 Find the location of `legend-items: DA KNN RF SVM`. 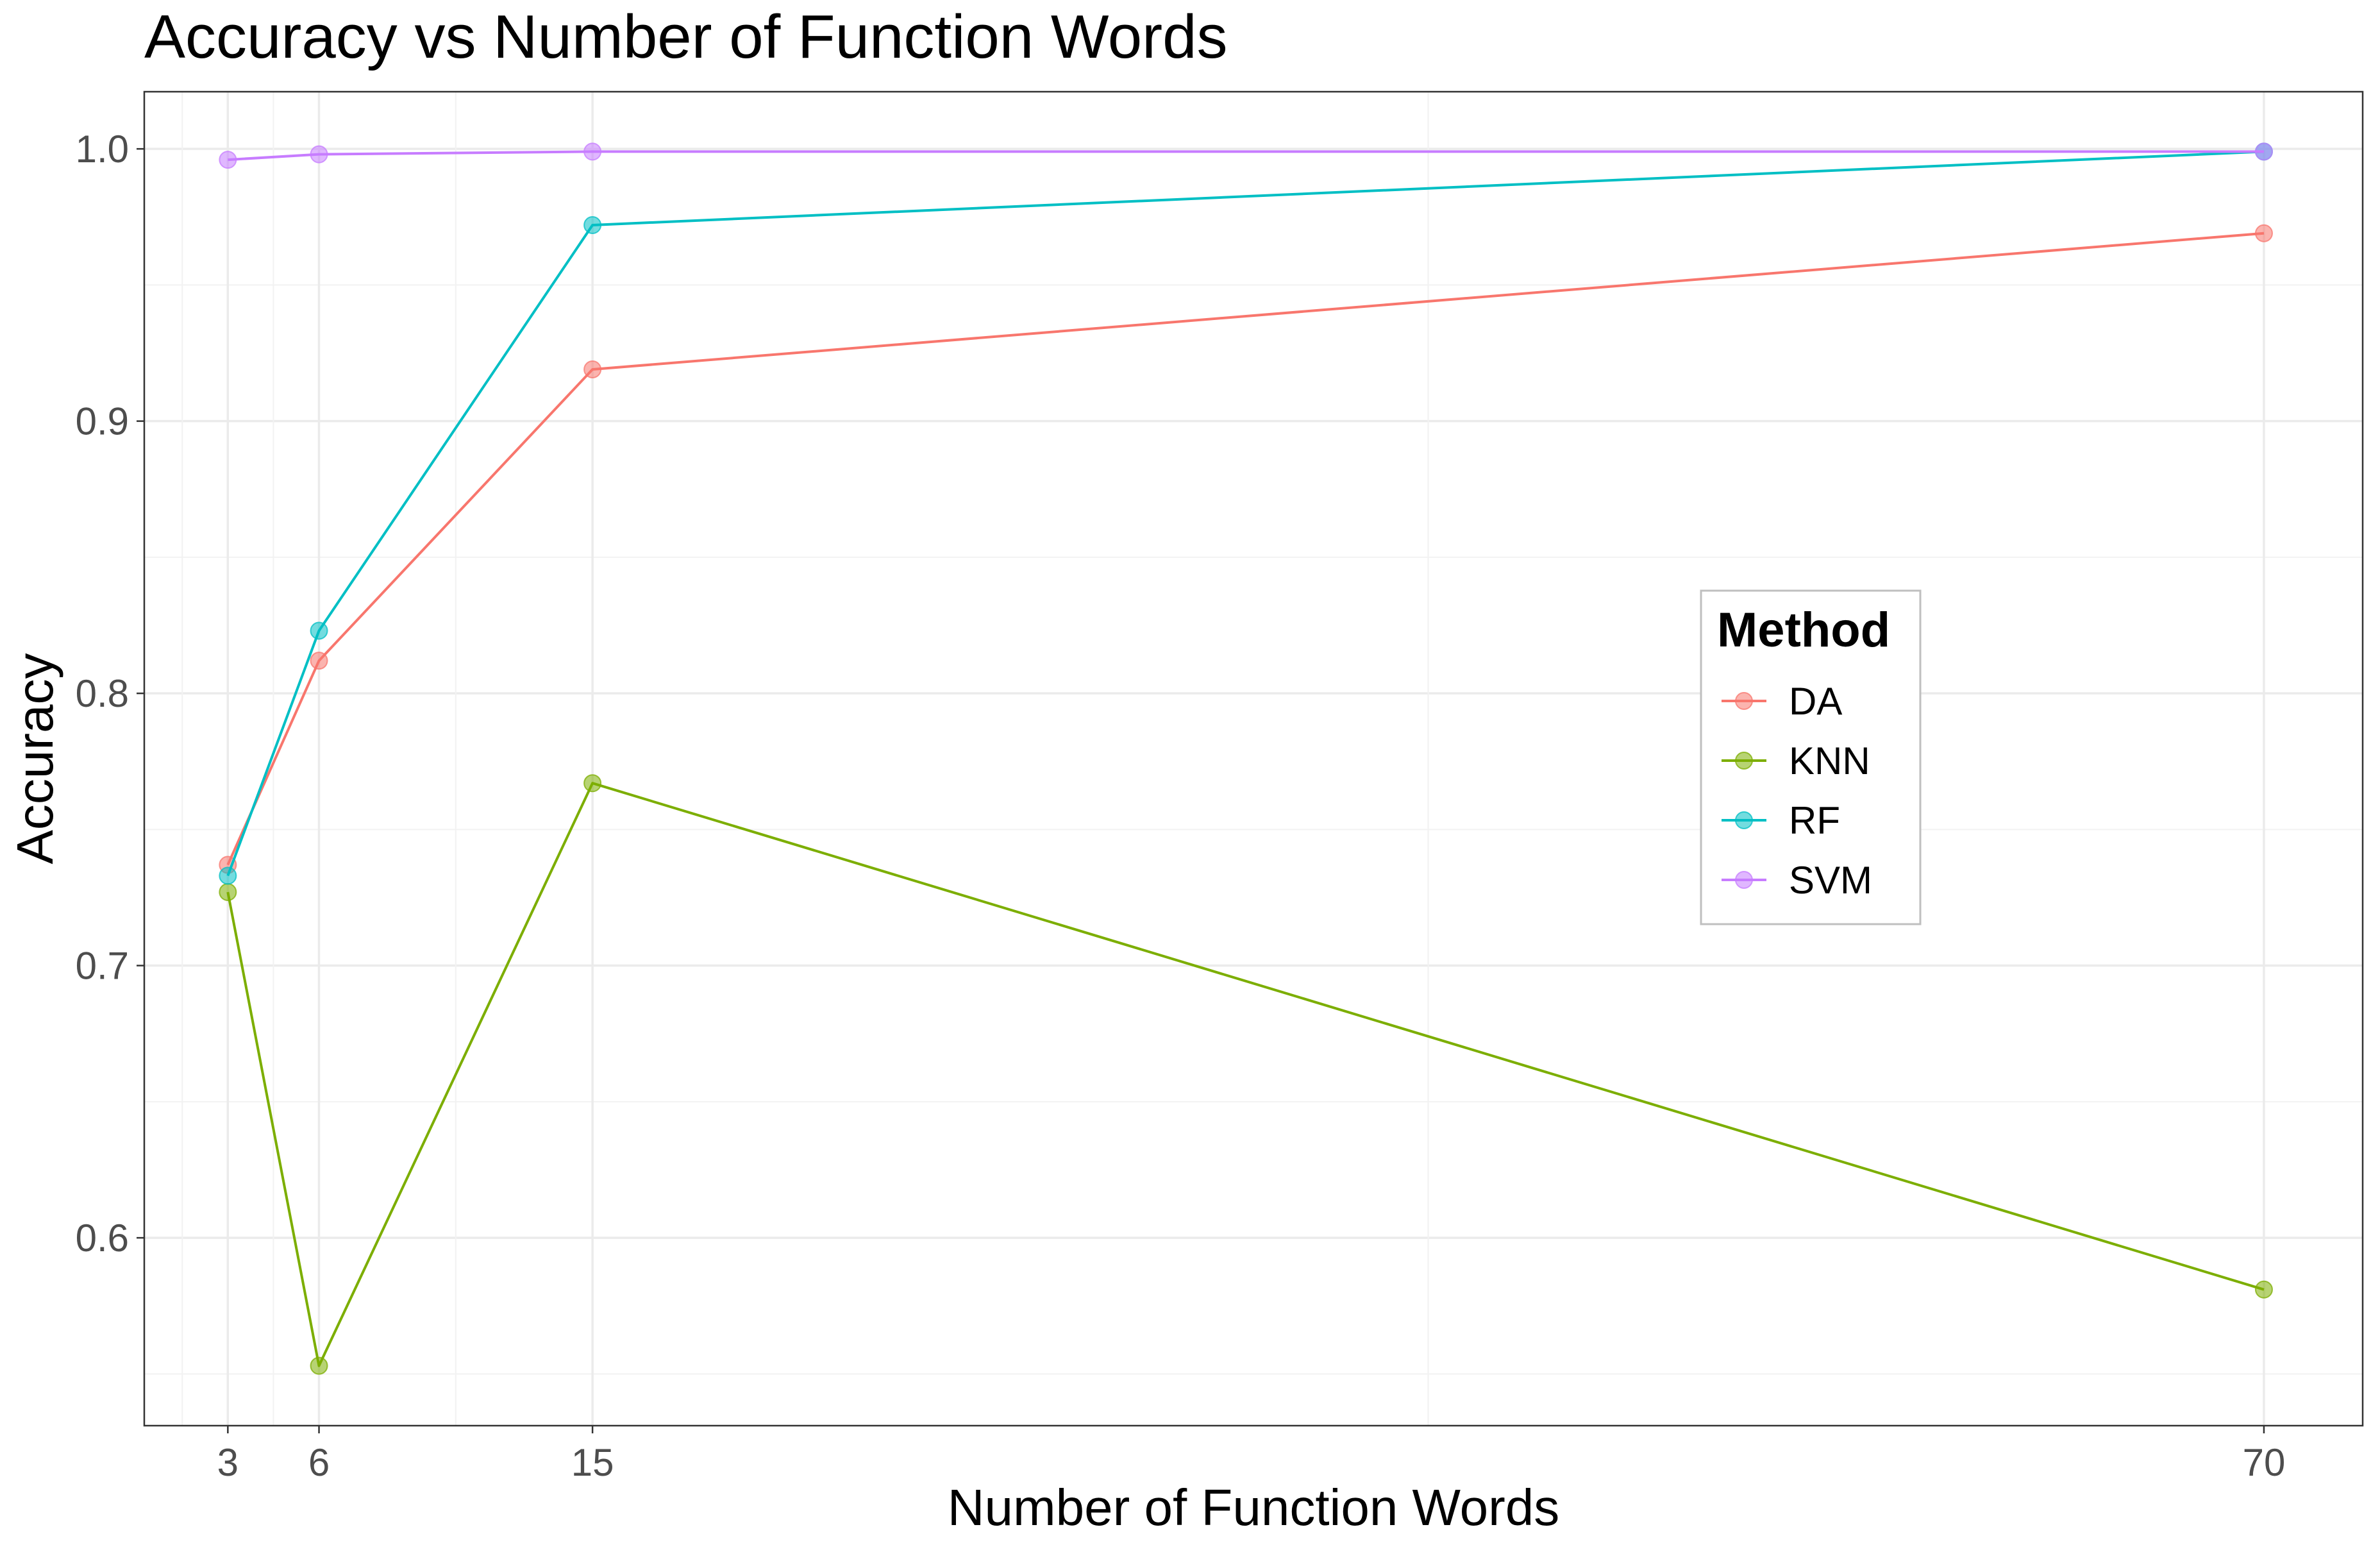

legend-items: DA KNN RF SVM is located at coordinates (1797, 791).